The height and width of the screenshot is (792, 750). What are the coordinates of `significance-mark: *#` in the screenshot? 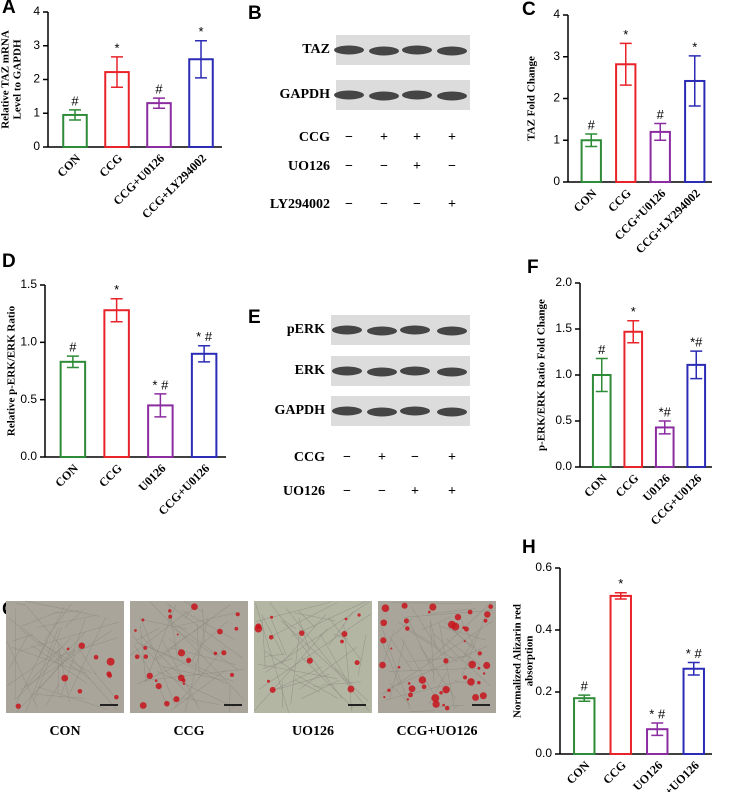 It's located at (696, 342).